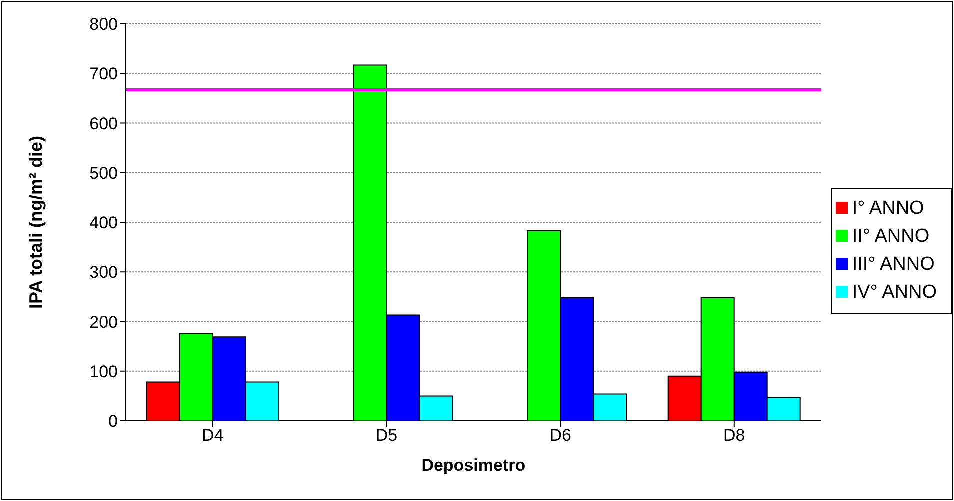 The height and width of the screenshot is (501, 954). I want to click on y-tick-label: 500, so click(104, 173).